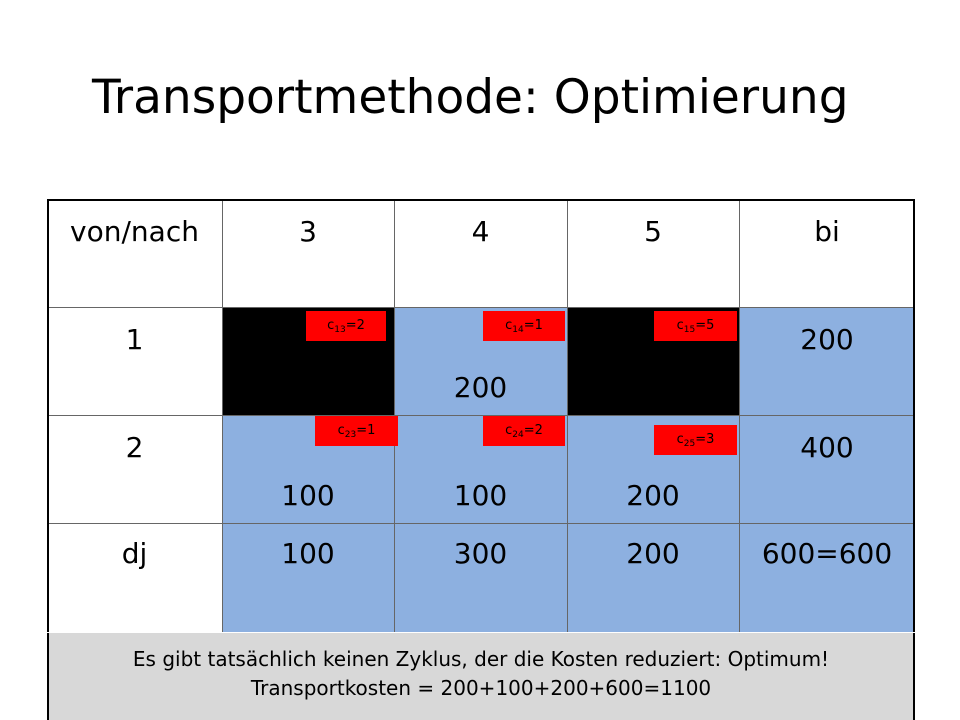  I want to click on demand-col-4-value: 300, so click(480, 553).